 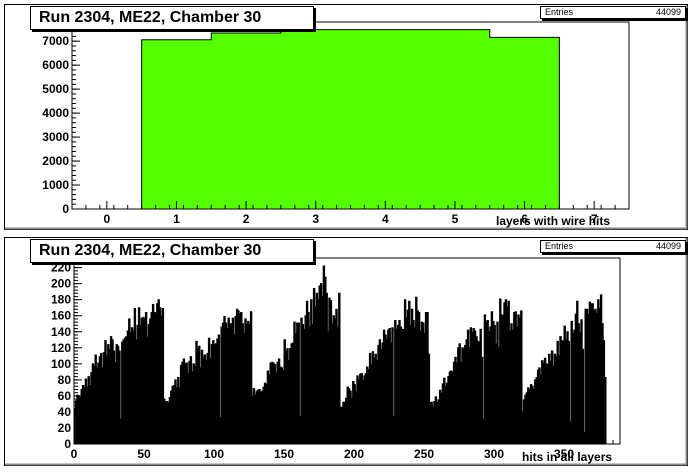 What do you see at coordinates (61, 300) in the screenshot?
I see `y-tick-label: 180` at bounding box center [61, 300].